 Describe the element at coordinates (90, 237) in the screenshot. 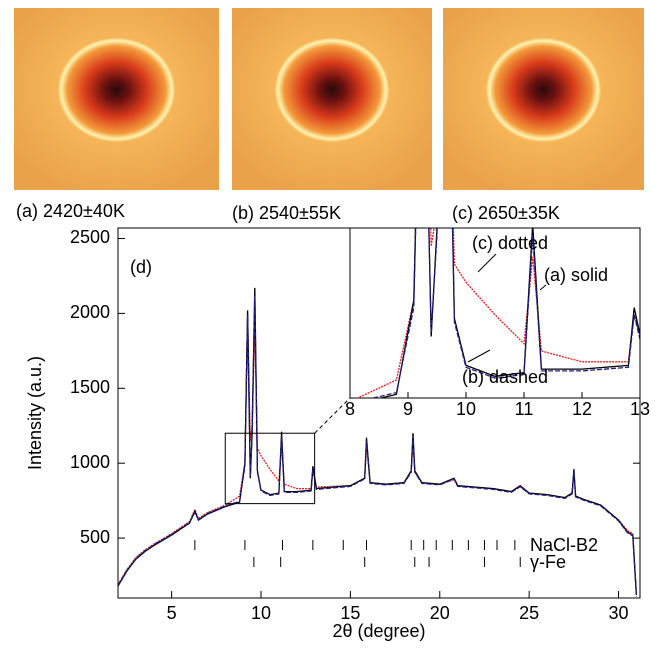

I see `y-tick-label: 2500` at that location.